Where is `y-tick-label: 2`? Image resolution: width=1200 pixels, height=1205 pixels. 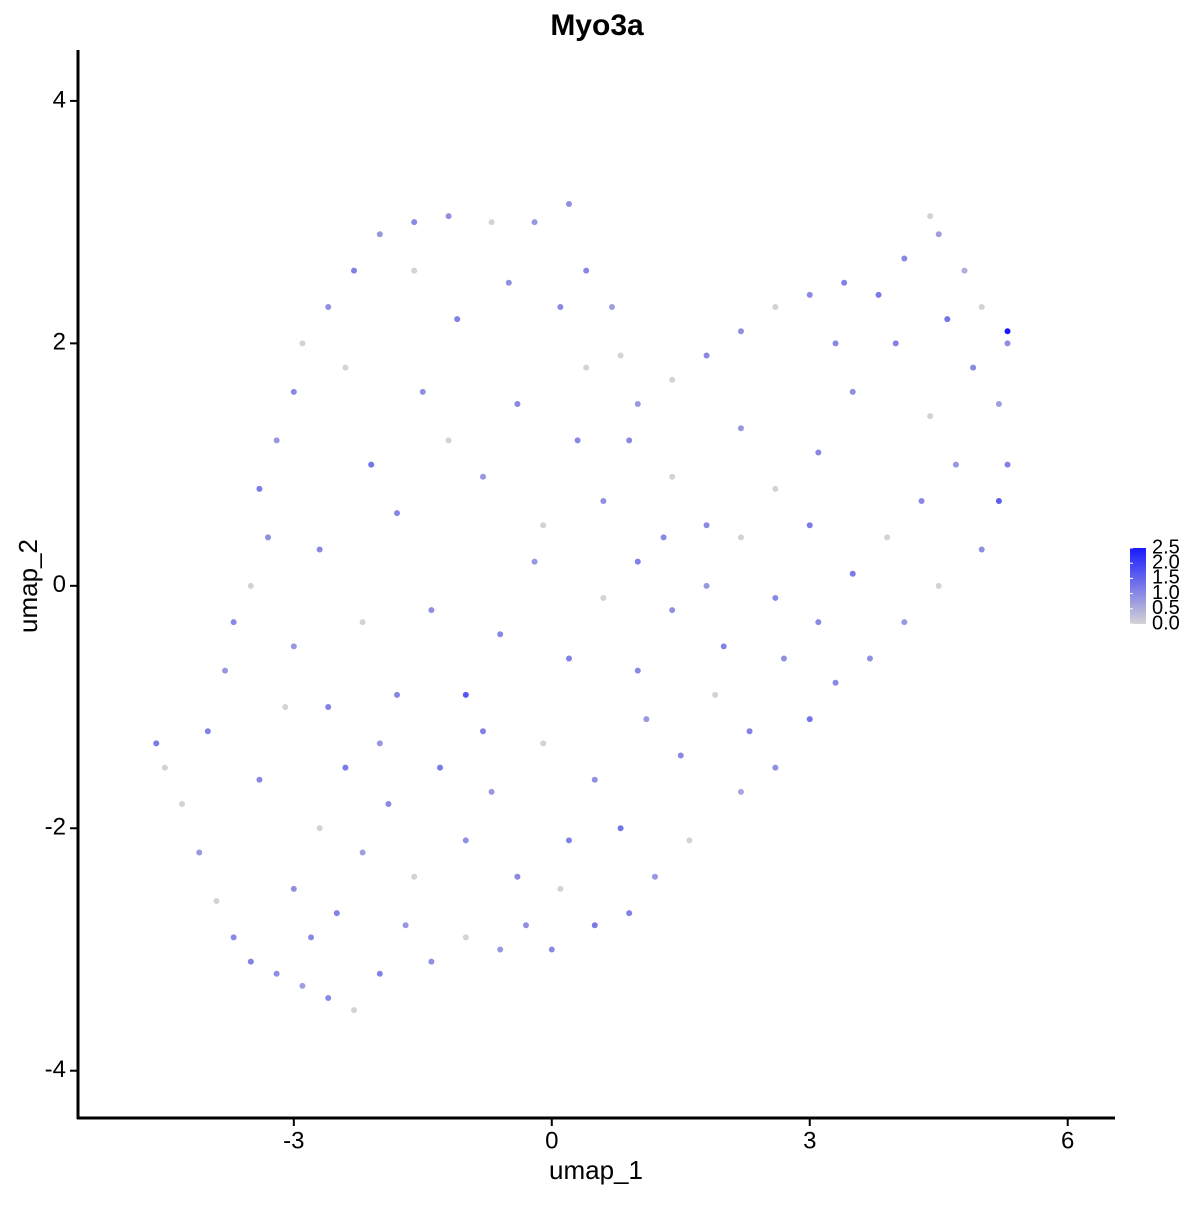
y-tick-label: 2 is located at coordinates (59, 342).